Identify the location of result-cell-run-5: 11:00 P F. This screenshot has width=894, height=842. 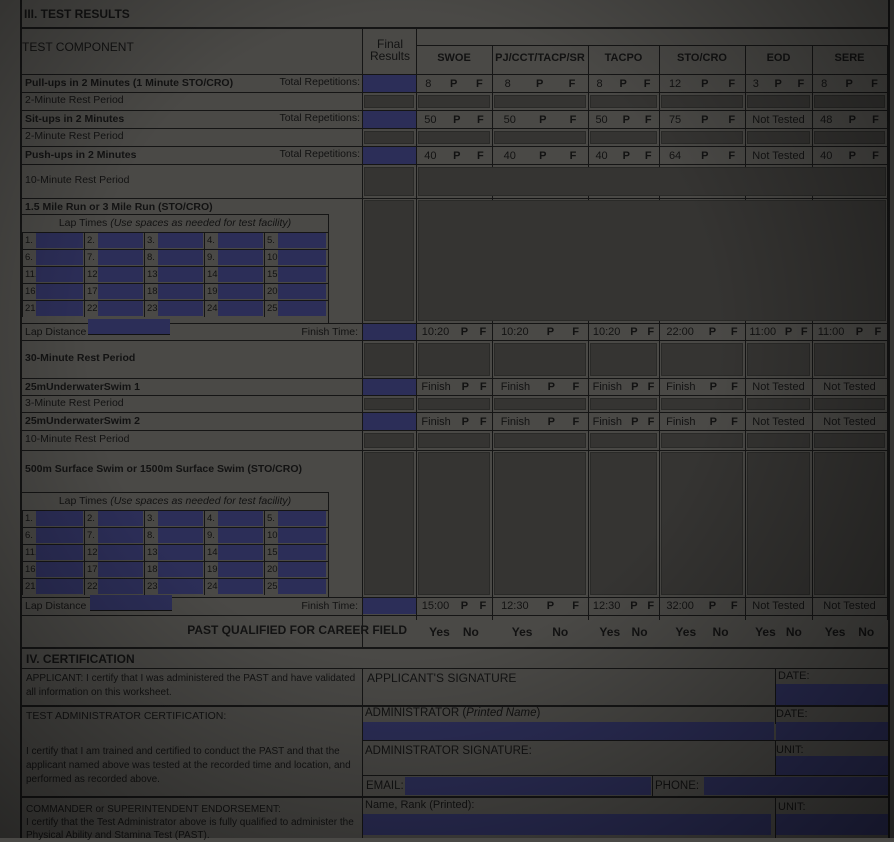
(849, 332).